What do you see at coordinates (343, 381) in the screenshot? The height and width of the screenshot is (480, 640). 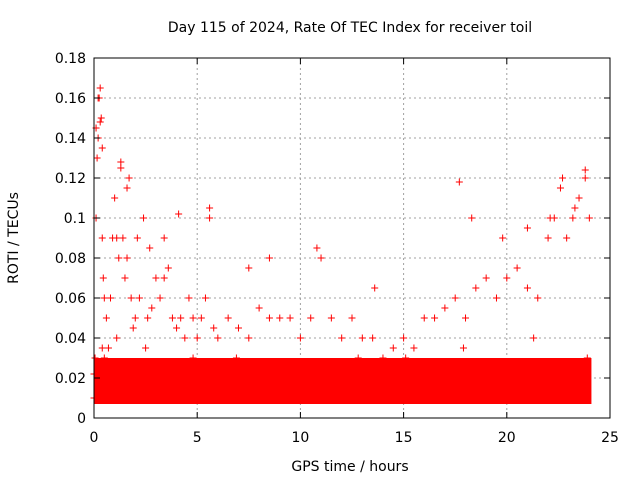 I see `dense-data-band` at bounding box center [343, 381].